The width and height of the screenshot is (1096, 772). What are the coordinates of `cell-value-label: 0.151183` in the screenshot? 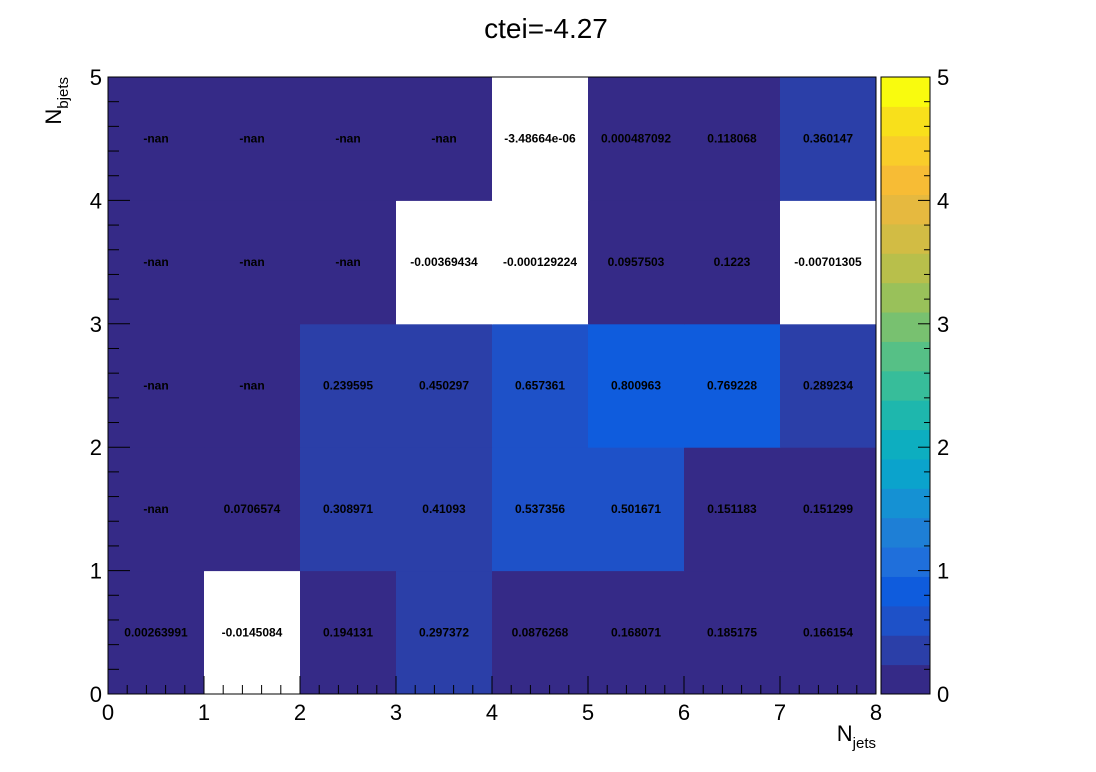 It's located at (732, 509).